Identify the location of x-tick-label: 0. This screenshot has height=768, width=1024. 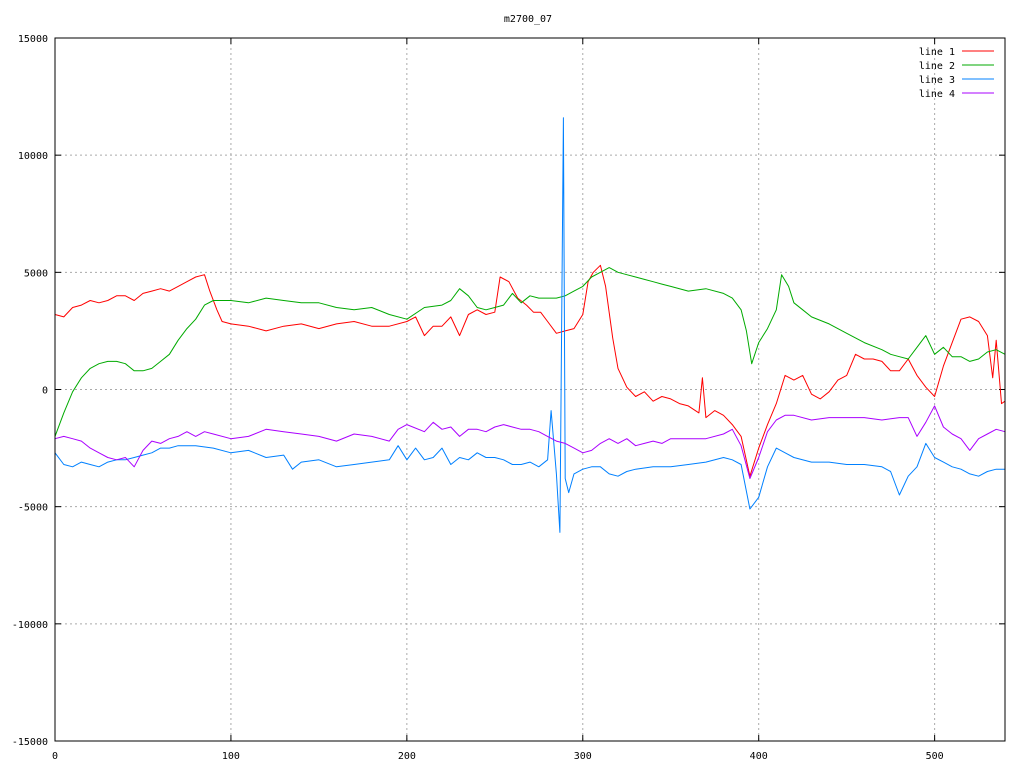
(55, 756).